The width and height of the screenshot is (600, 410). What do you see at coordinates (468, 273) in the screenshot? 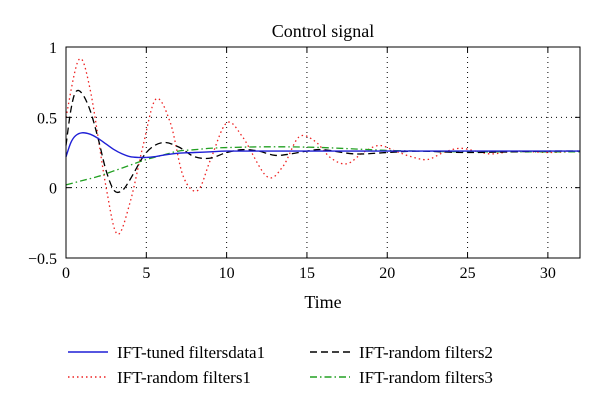
I see `x-tick-label: 25` at bounding box center [468, 273].